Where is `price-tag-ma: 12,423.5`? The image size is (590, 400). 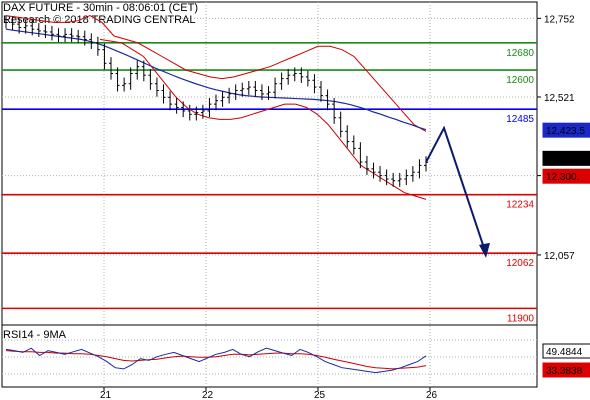
price-tag-ma: 12,423.5 is located at coordinates (565, 131).